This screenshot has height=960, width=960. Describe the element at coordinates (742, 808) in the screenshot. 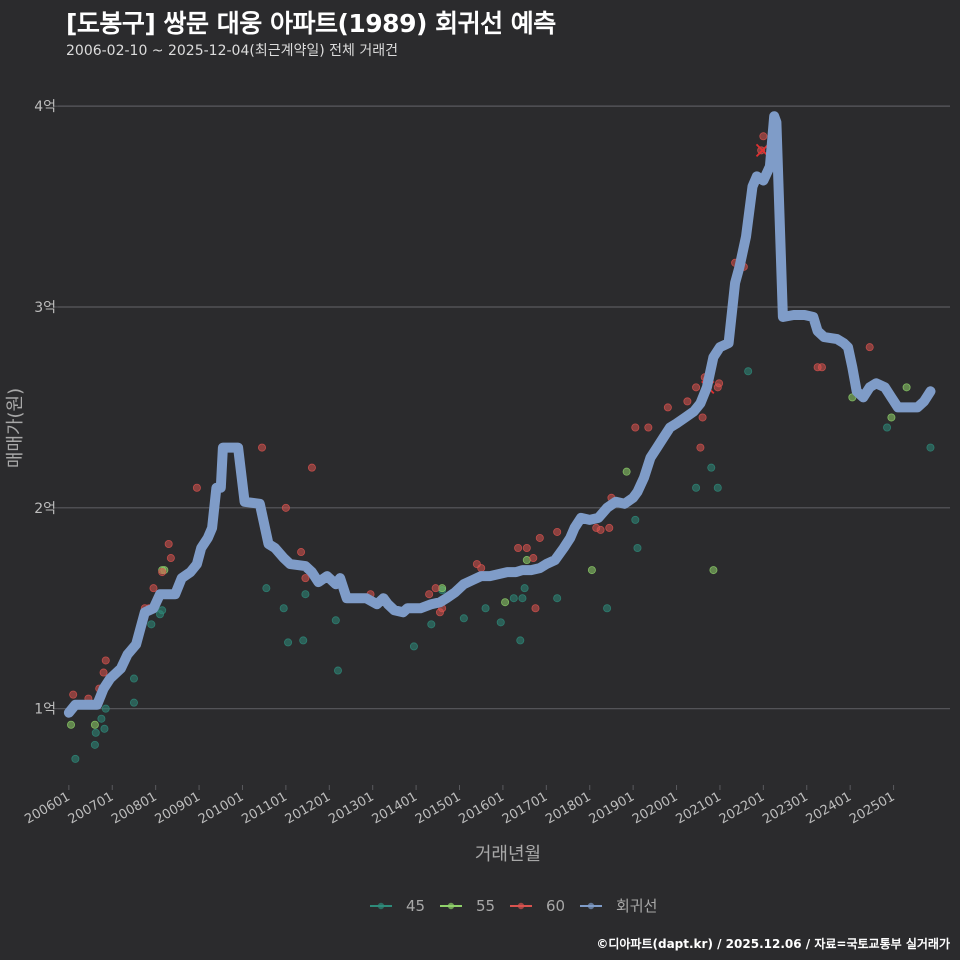

I see `x-tick-label: 202201` at that location.